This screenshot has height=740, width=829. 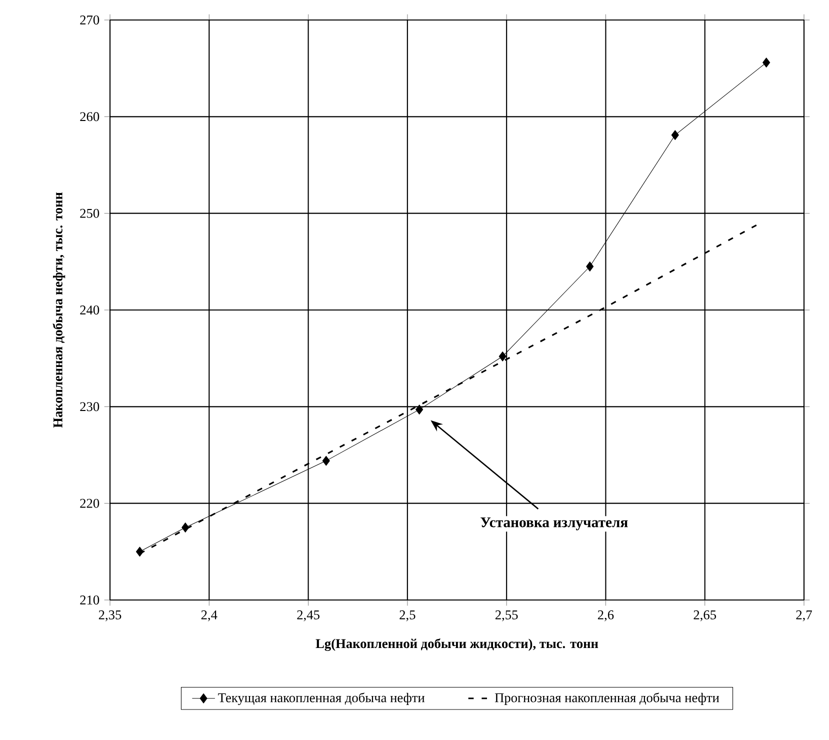 I want to click on y-tick-label: 240, so click(x=90, y=310).